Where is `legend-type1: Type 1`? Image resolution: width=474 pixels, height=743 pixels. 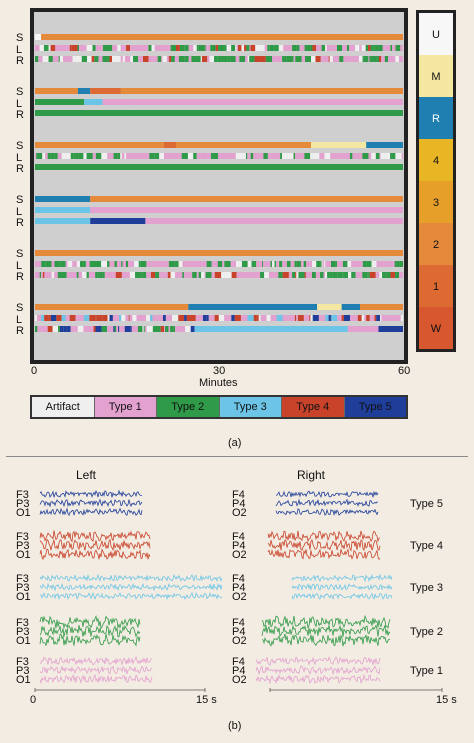
legend-type1: Type 1 is located at coordinates (125, 407).